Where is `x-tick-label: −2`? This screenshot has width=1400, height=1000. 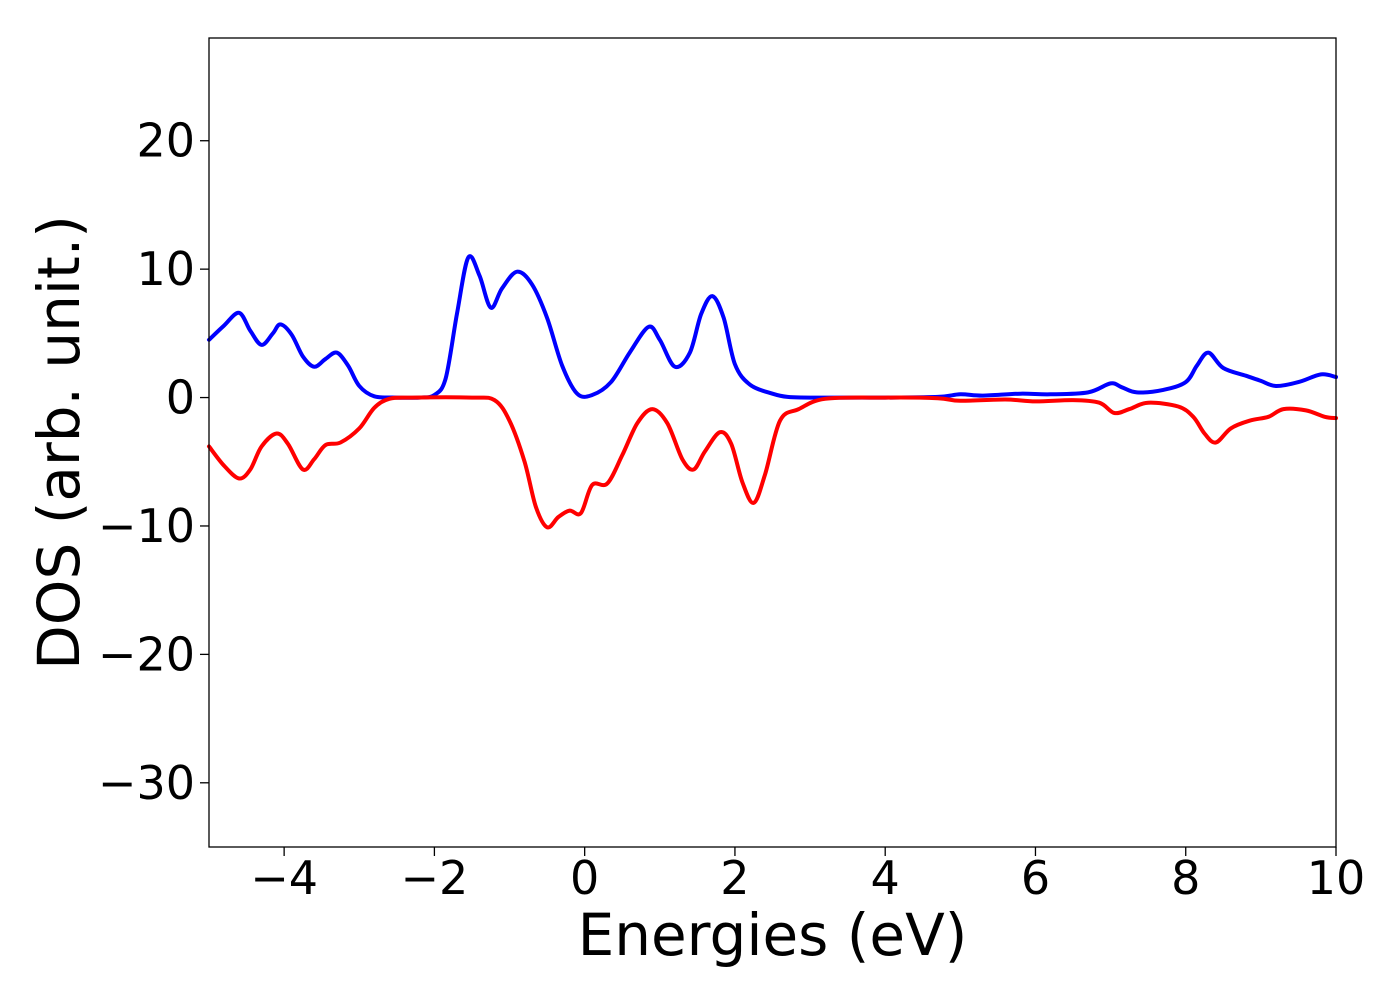 x-tick-label: −2 is located at coordinates (434, 878).